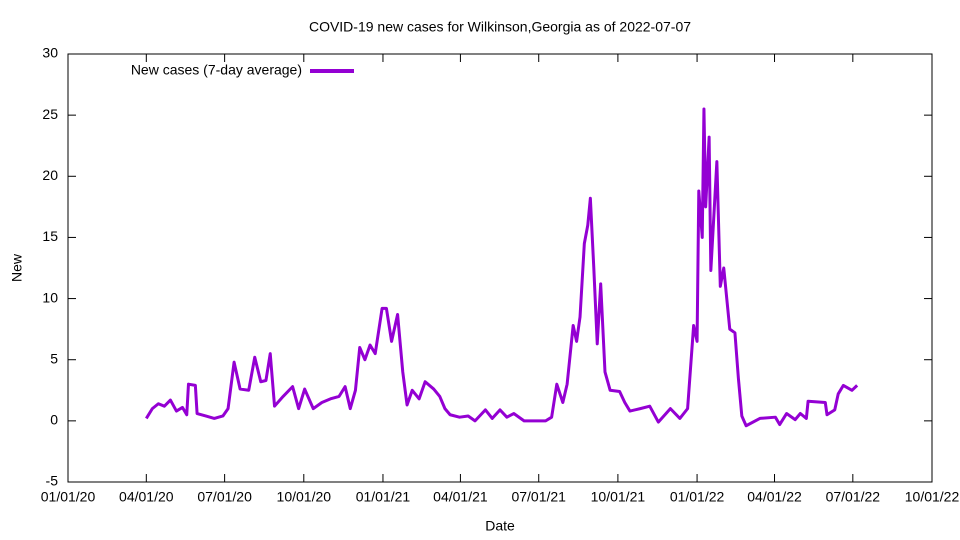 The height and width of the screenshot is (540, 960). I want to click on x-axis-label: Date, so click(500, 526).